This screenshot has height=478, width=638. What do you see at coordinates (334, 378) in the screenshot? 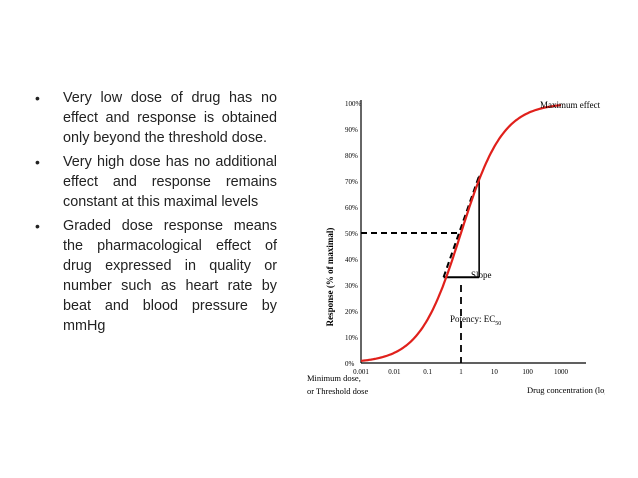
I see `minimum-dose-label: Minimum dose,` at bounding box center [334, 378].